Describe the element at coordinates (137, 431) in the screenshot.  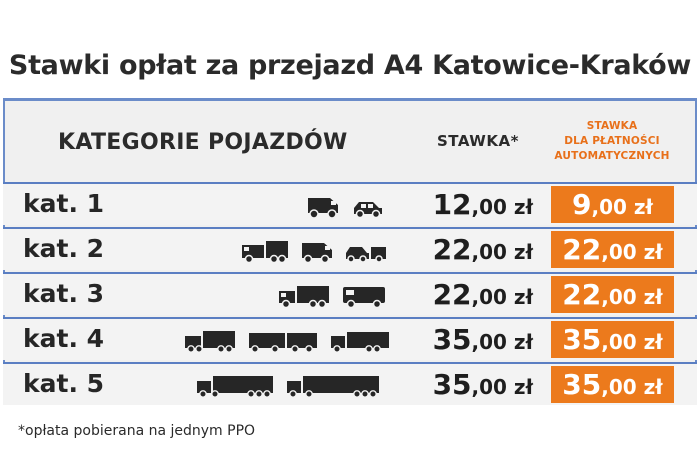
I see `footnote: *opłata pobierana na jednym PPO` at that location.